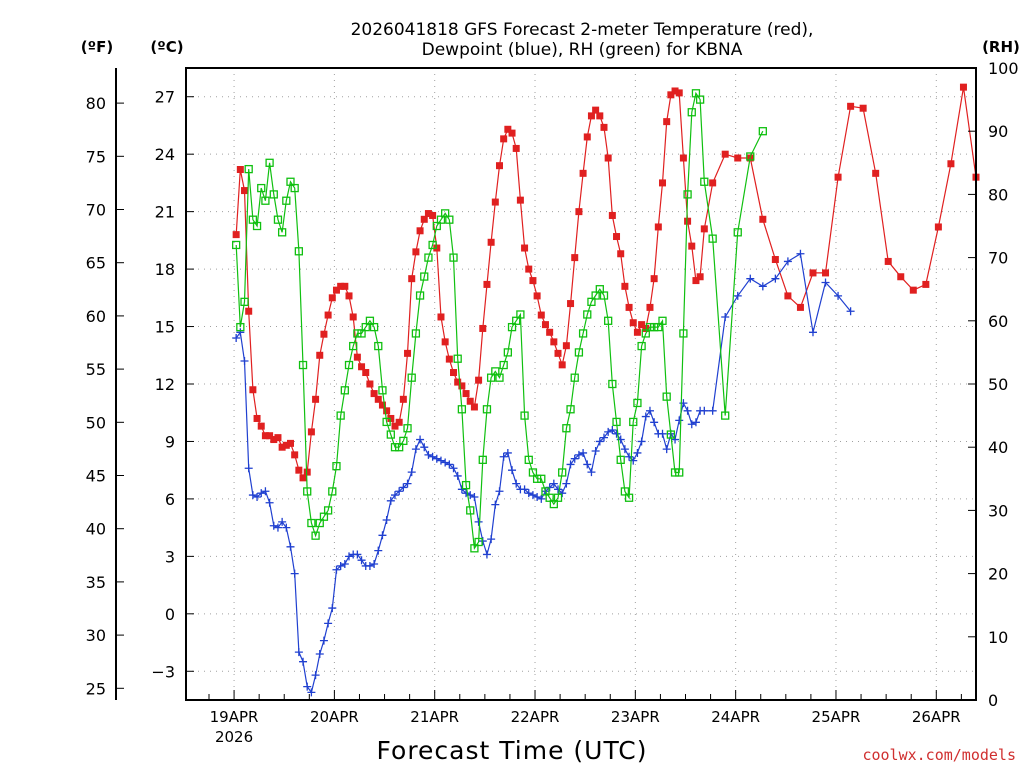  Describe the element at coordinates (998, 321) in the screenshot. I see `rh-tick-label: 60` at that location.